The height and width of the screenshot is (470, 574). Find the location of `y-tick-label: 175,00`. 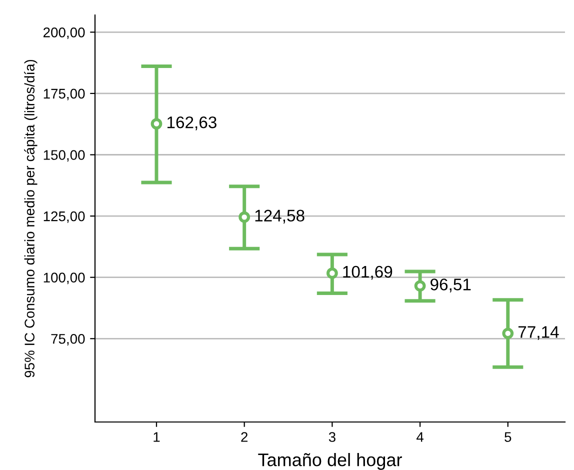

y-tick-label: 175,00 is located at coordinates (64, 94).